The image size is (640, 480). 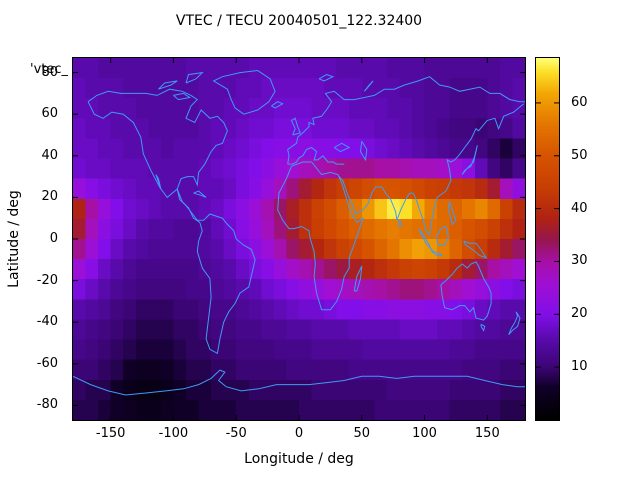 What do you see at coordinates (173, 433) in the screenshot?
I see `x-tick-label: -100` at bounding box center [173, 433].